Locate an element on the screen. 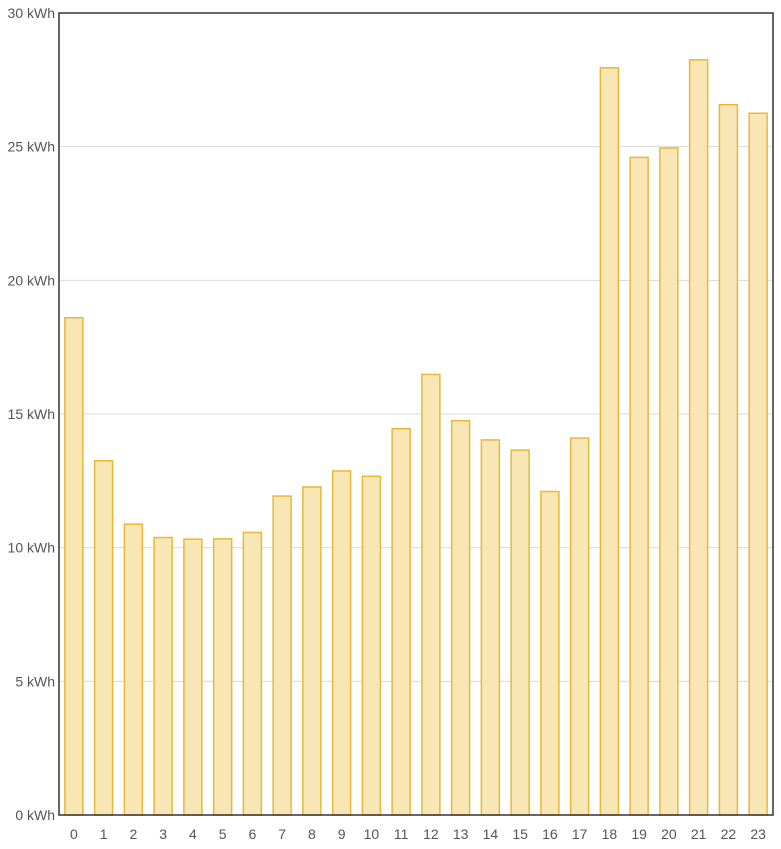 This screenshot has width=781, height=849. x-tick-label: 21 is located at coordinates (699, 834).